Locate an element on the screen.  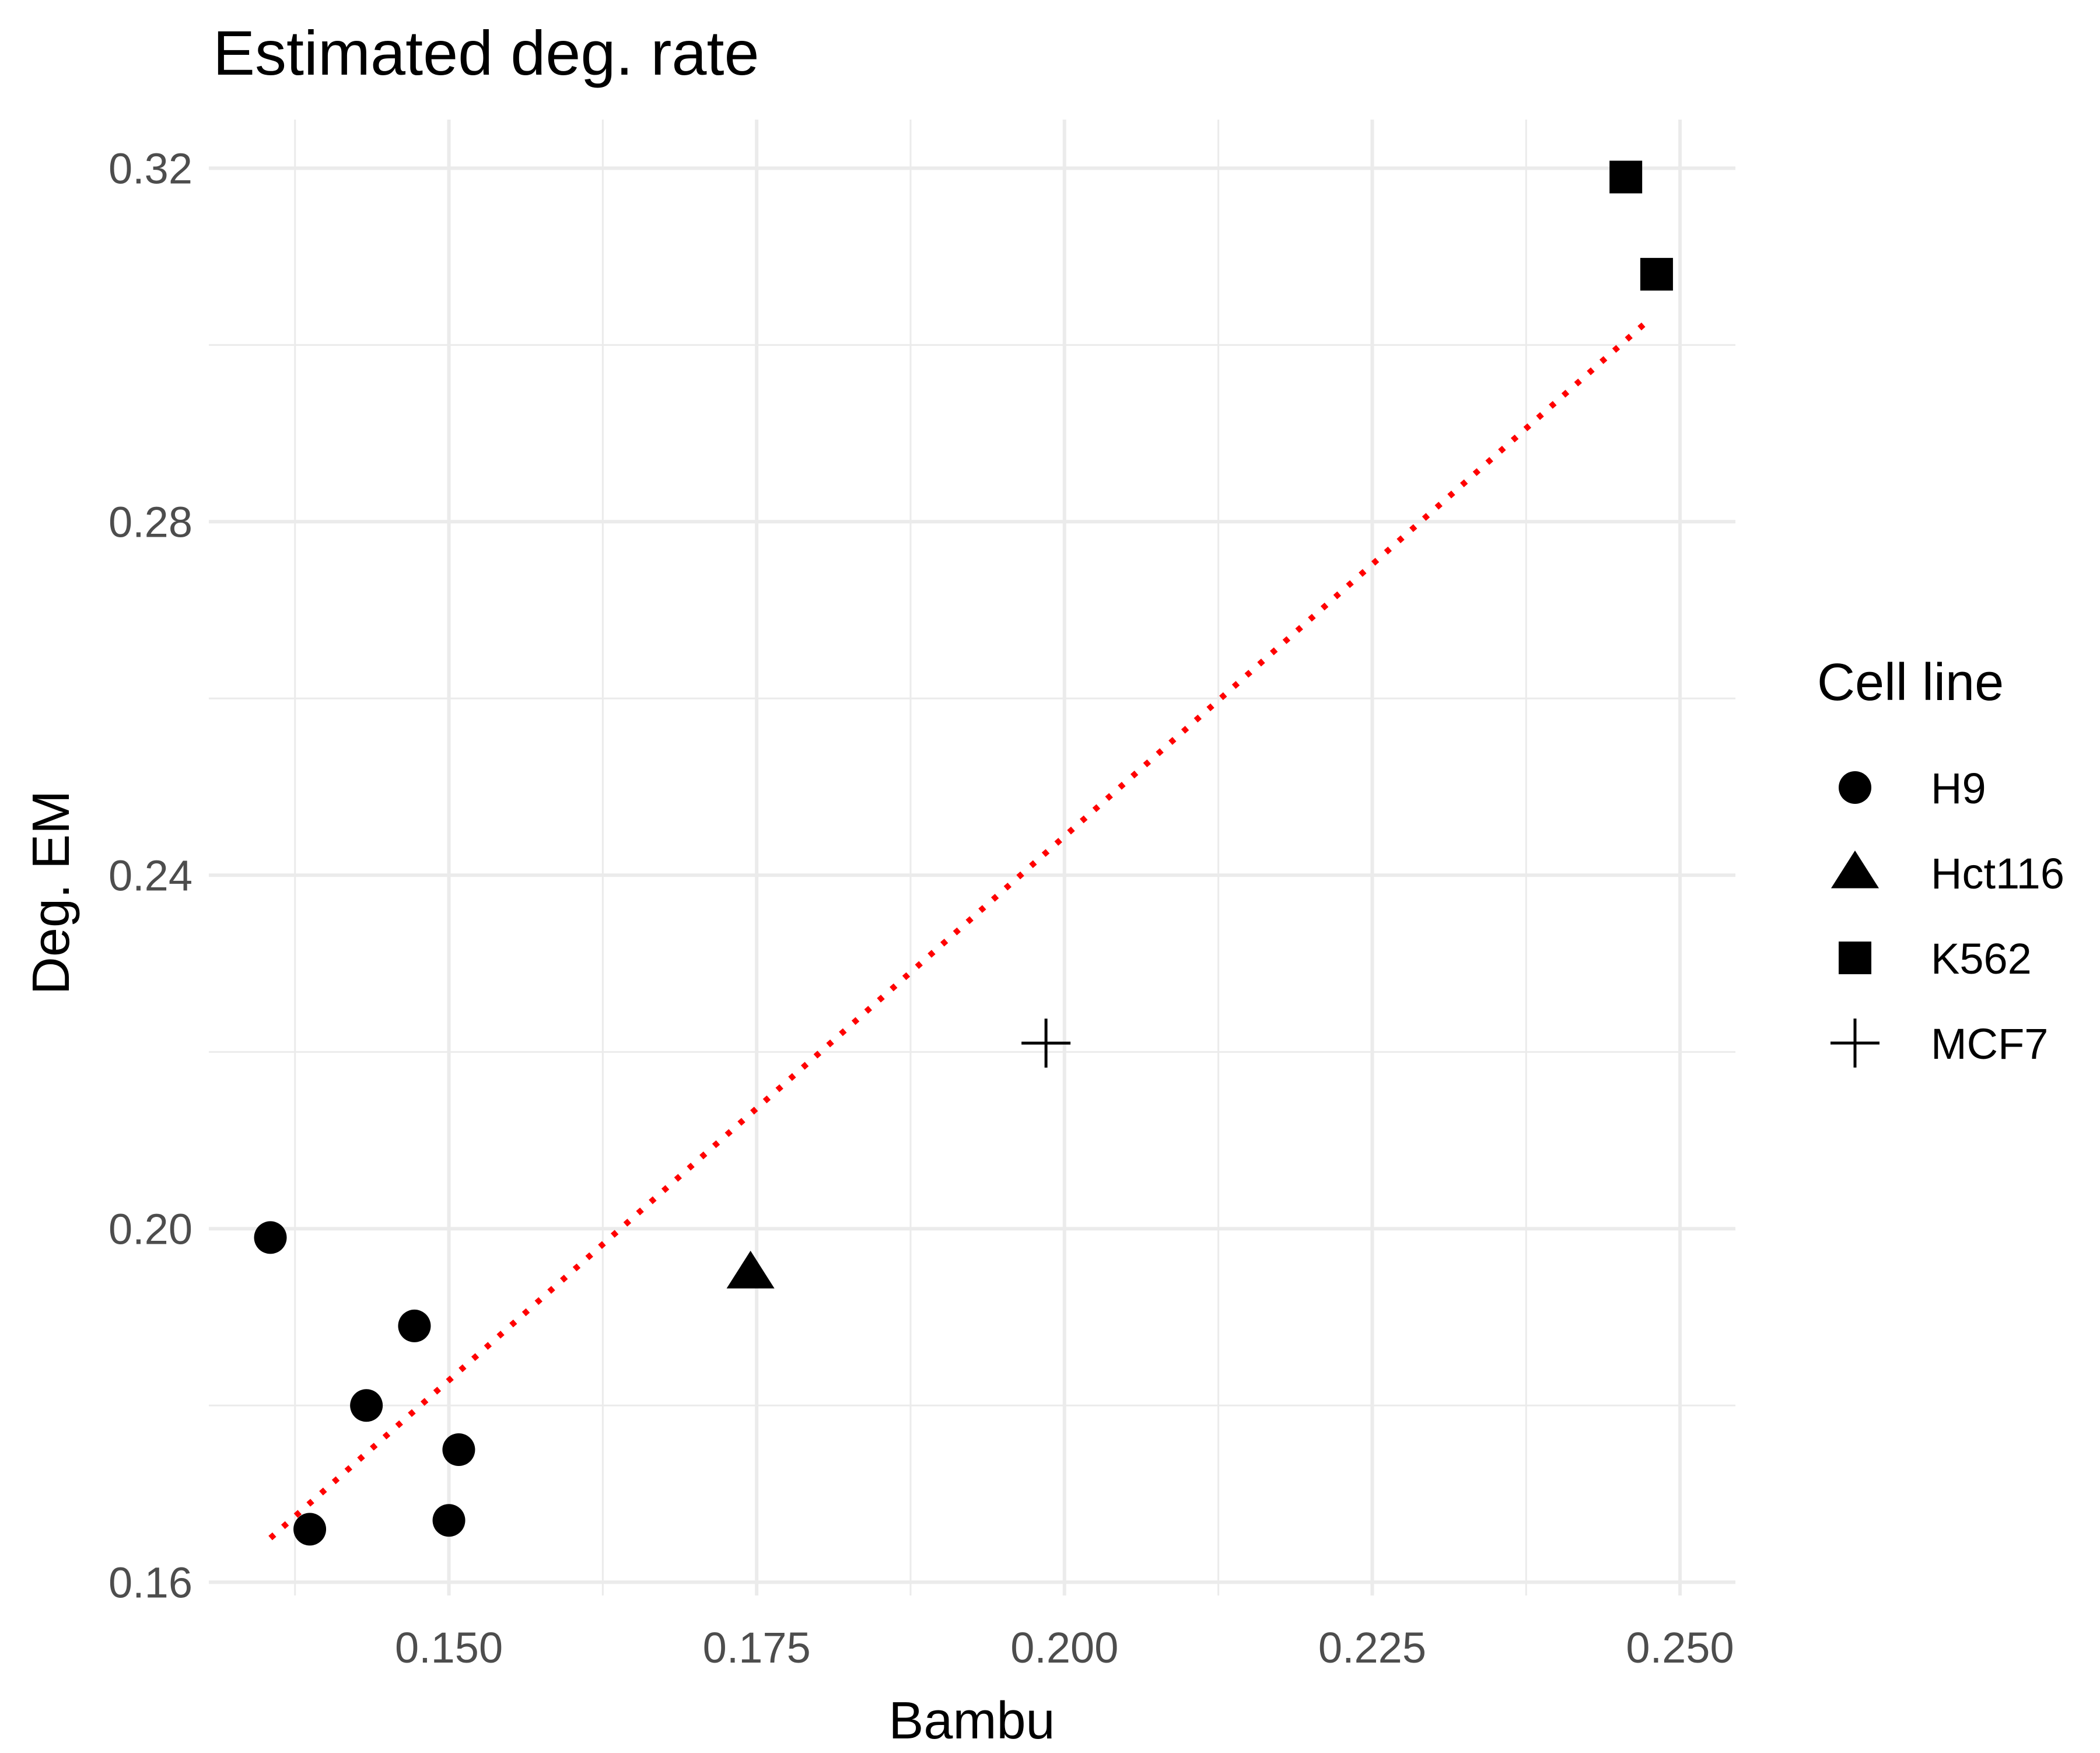
legend: Cell line H9 Hct116 K562 MCF7 is located at coordinates (1940, 860).